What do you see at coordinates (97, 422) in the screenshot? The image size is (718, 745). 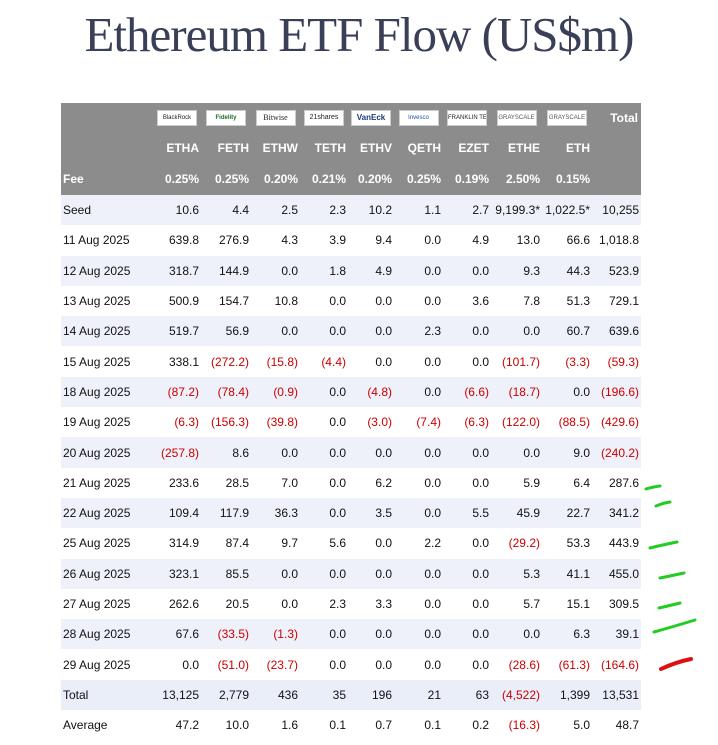 I see `row-label: 19 Aug 2025` at bounding box center [97, 422].